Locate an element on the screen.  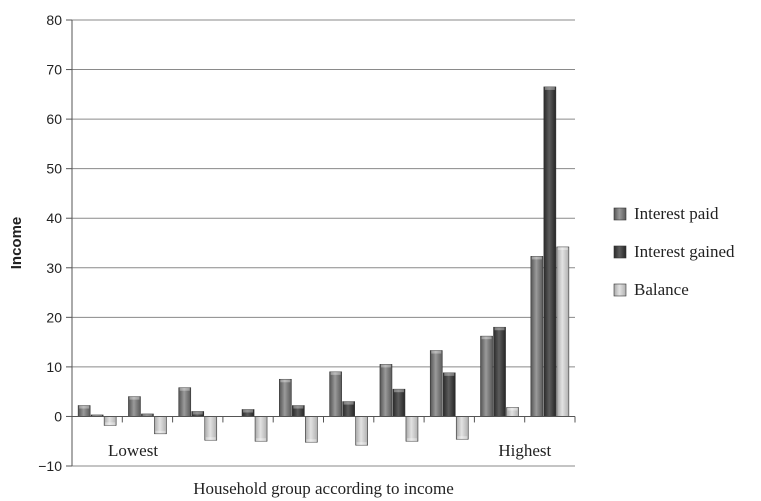
y-tick-label: 80 is located at coordinates (54, 20).